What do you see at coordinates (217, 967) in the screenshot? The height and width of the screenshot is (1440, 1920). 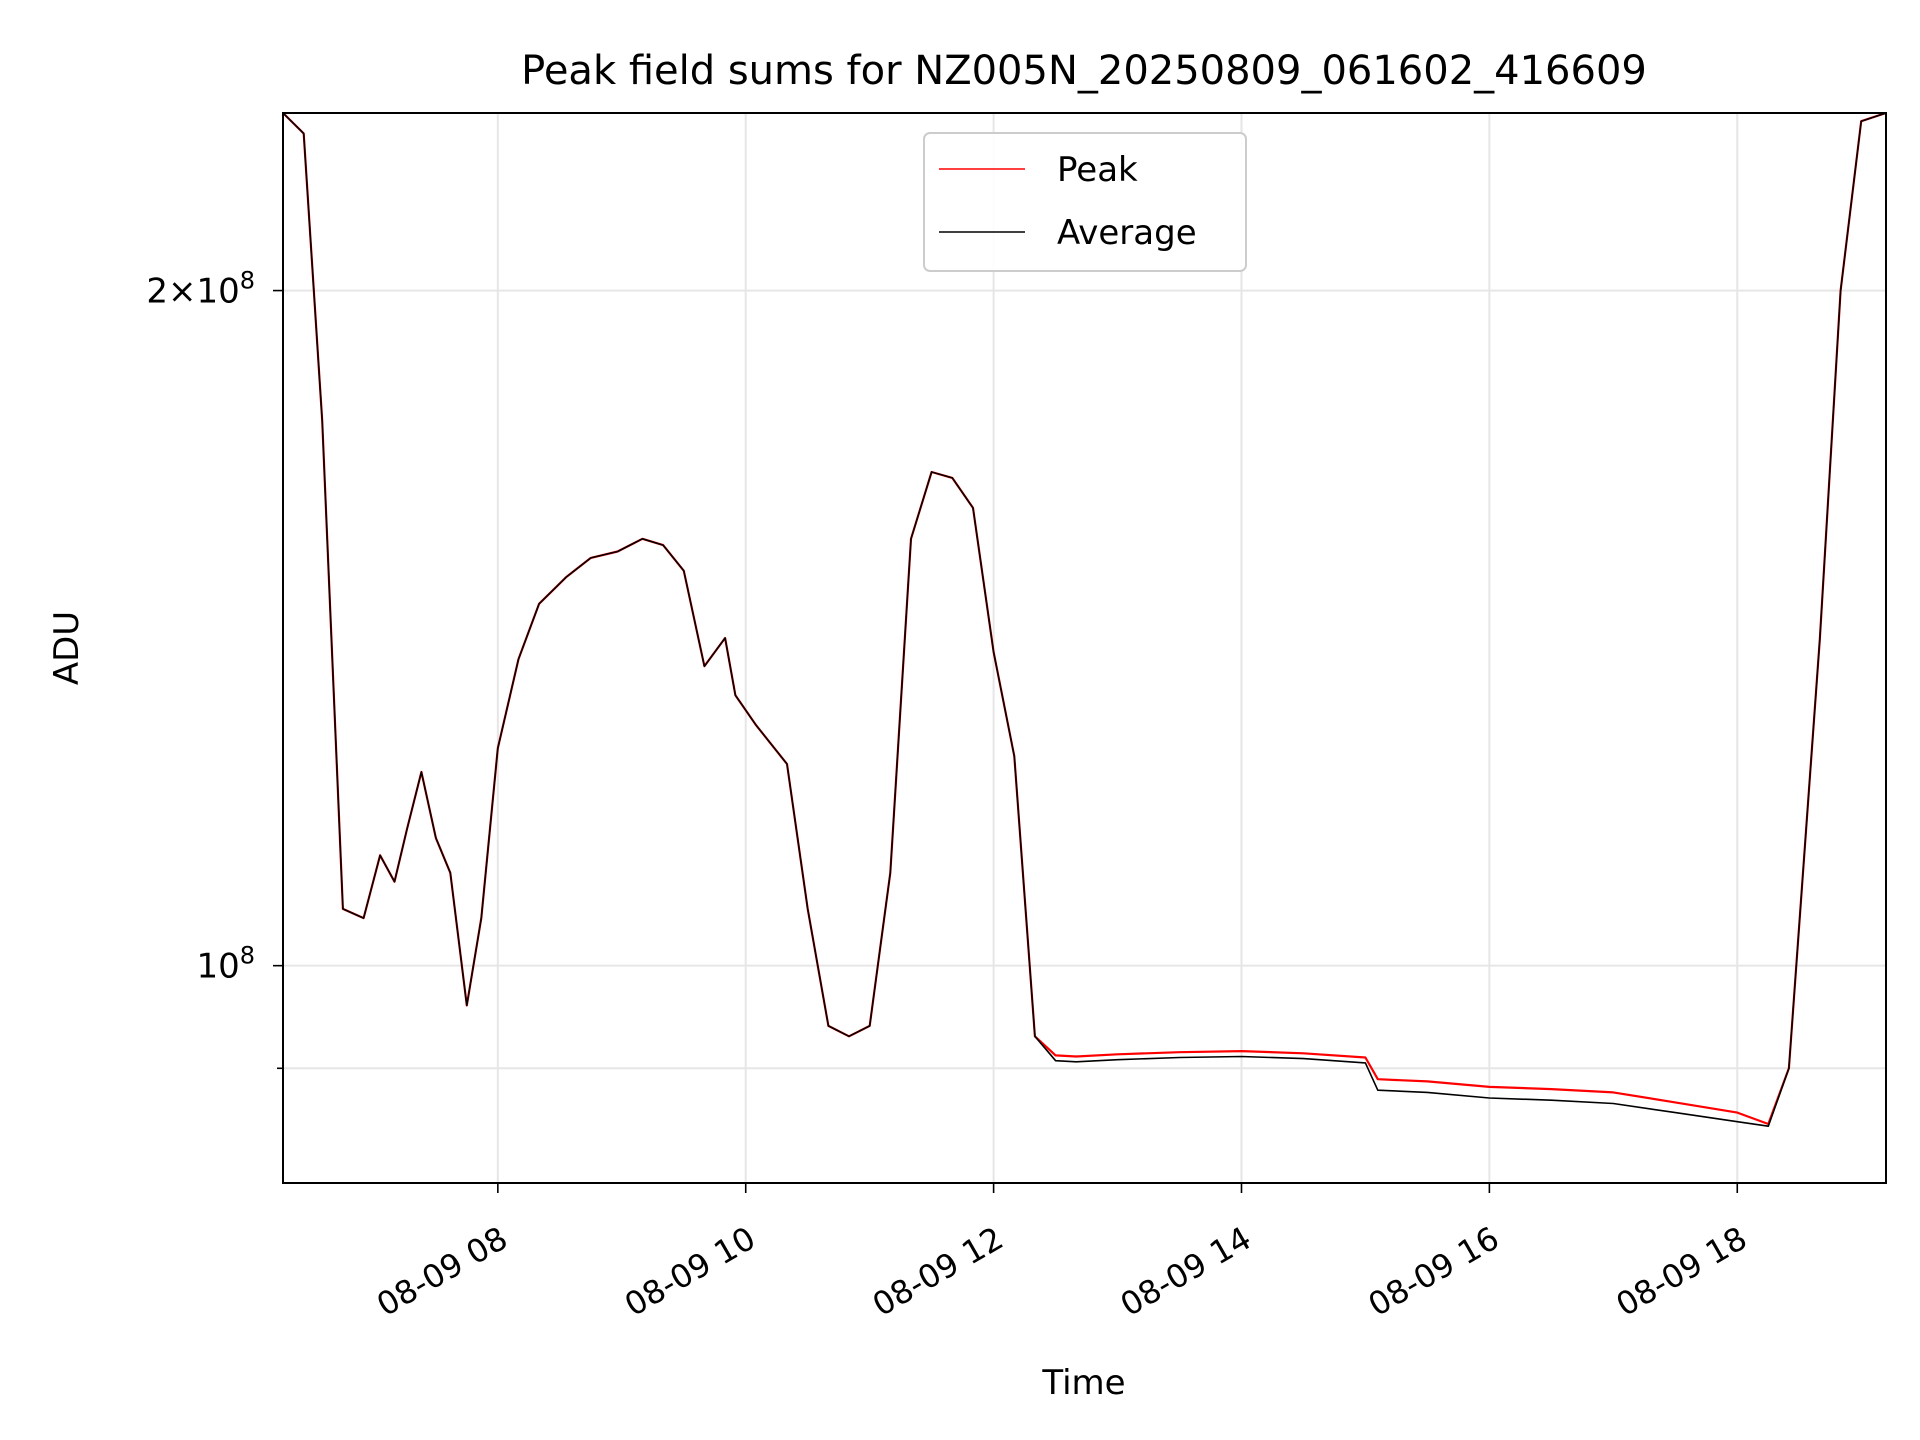 I see `y-tick-label-base: 10` at bounding box center [217, 967].